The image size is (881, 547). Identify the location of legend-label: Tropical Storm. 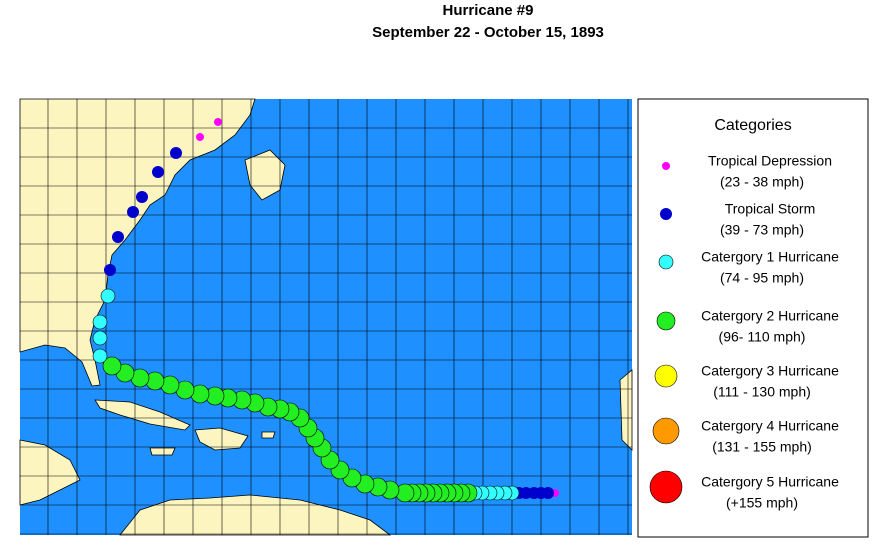
(770, 209).